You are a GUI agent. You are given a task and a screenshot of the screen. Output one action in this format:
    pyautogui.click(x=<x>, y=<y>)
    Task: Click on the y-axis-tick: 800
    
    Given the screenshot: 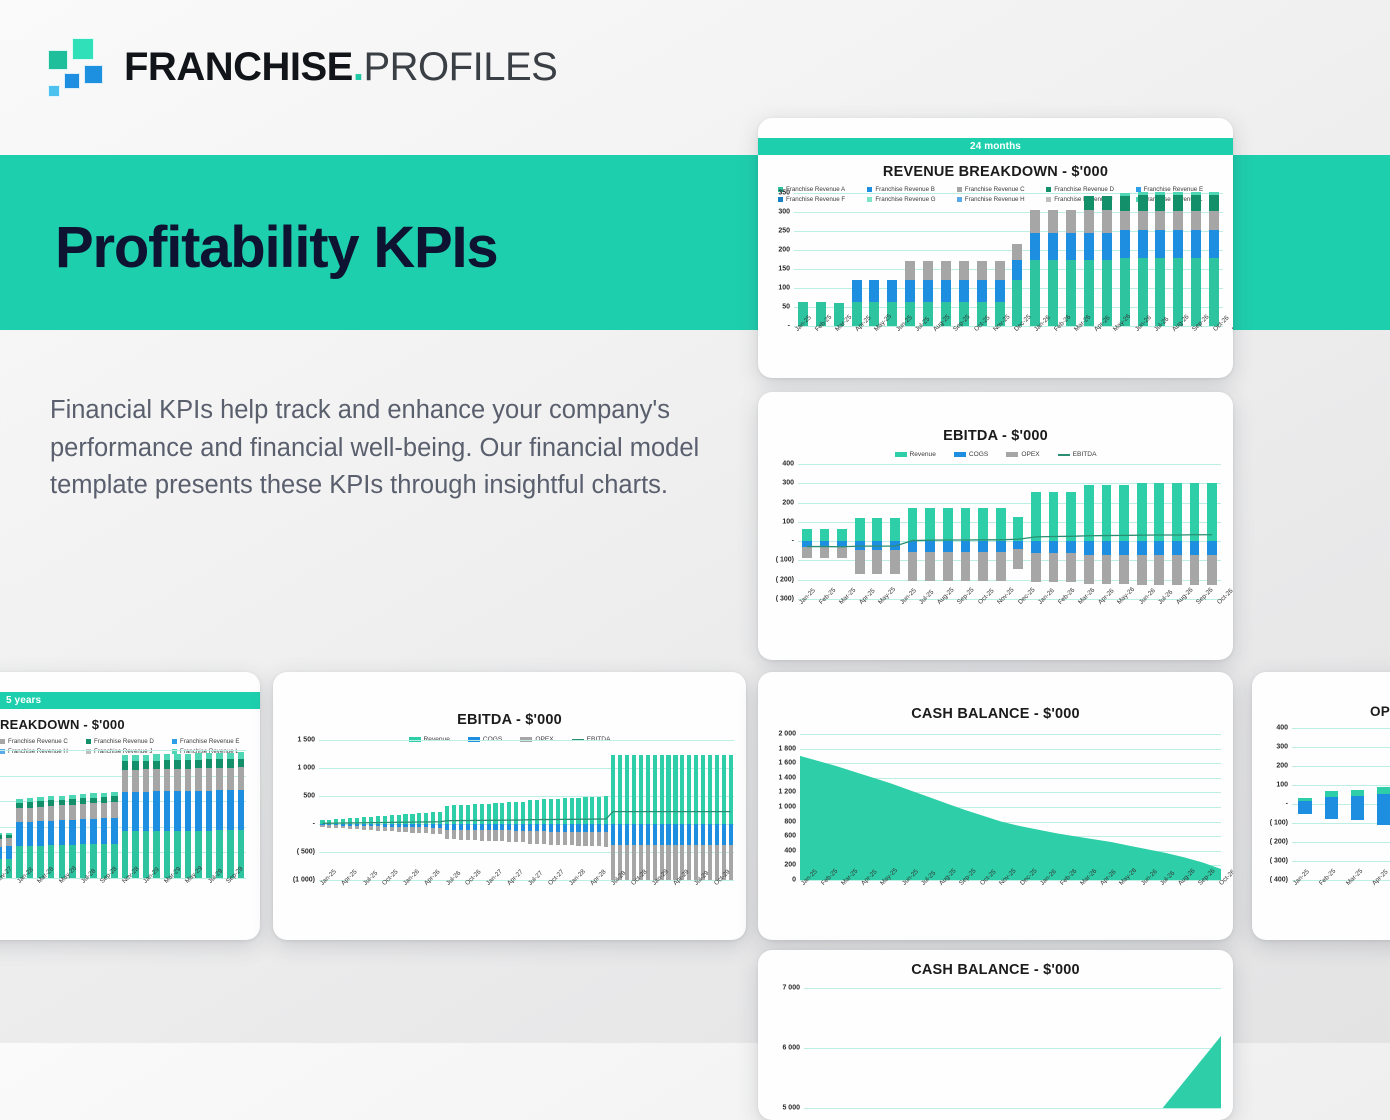 What is the action you would take?
    pyautogui.click(x=790, y=822)
    